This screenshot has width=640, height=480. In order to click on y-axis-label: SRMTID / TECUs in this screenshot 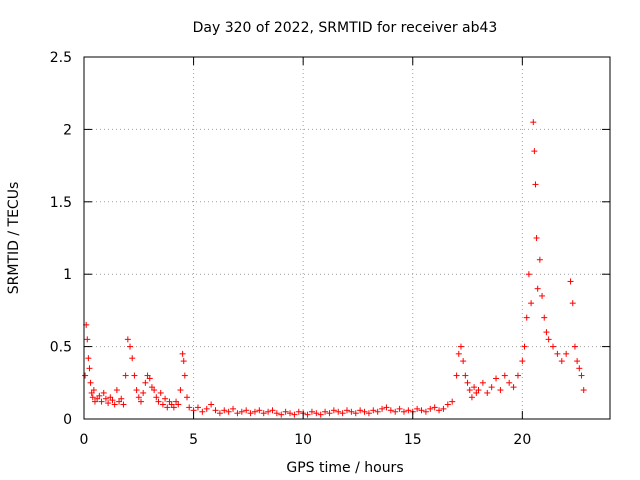, I will do `click(14, 238)`.